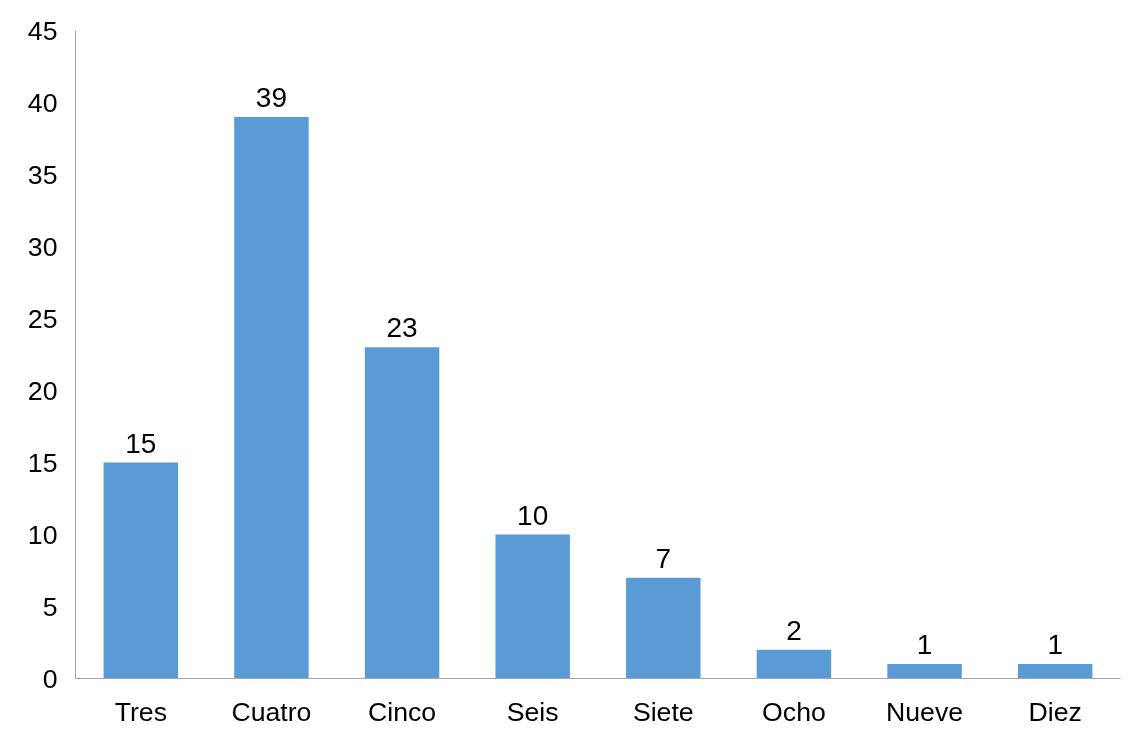 This screenshot has width=1128, height=729. I want to click on y-tick-label: 40, so click(42, 102).